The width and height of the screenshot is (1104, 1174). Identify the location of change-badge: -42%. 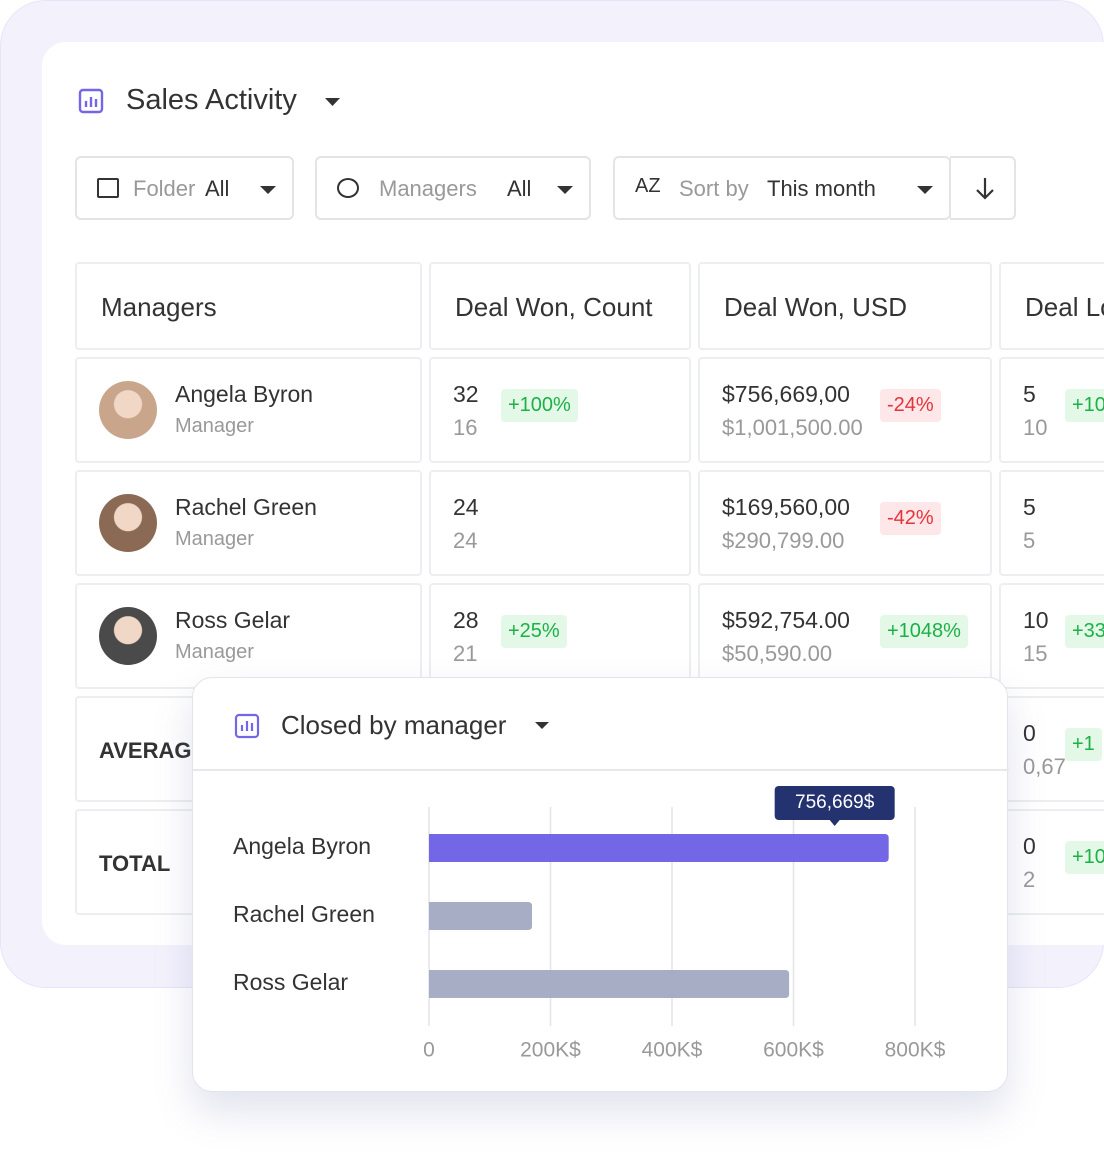
(910, 518).